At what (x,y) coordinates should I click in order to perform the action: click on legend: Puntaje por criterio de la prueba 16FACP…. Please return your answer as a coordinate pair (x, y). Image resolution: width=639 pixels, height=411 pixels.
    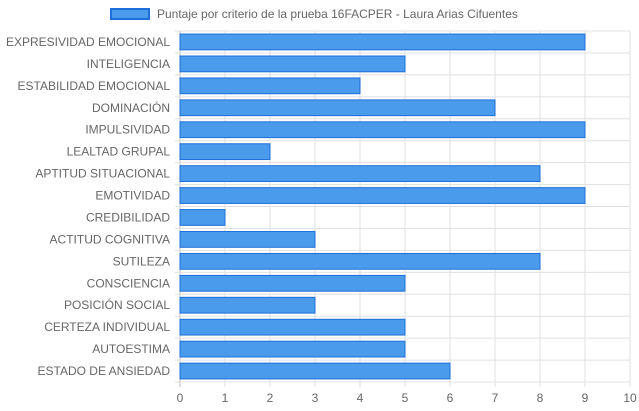
    Looking at the image, I should click on (319, 15).